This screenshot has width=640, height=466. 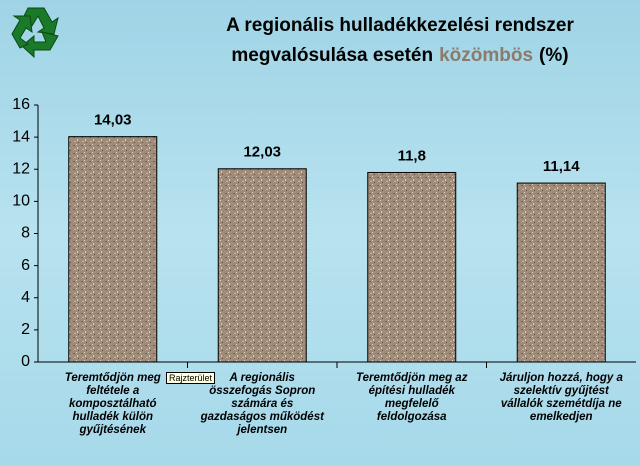 I want to click on data-label: 11,14, so click(x=561, y=166).